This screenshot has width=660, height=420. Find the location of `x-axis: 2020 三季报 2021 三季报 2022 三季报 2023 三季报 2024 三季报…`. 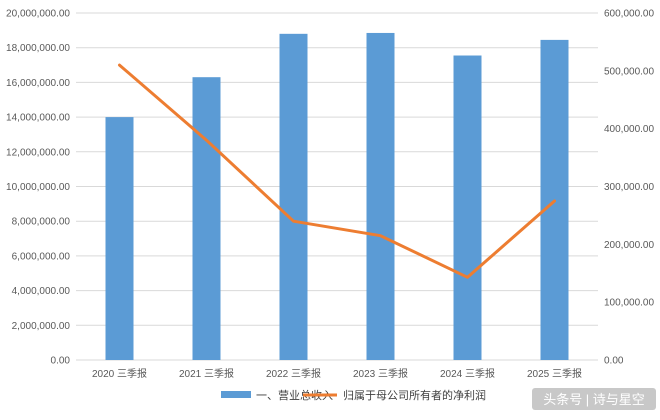

x-axis: 2020 三季报 2021 三季报 2022 三季报 2023 三季报 2024 三季报… is located at coordinates (337, 373).